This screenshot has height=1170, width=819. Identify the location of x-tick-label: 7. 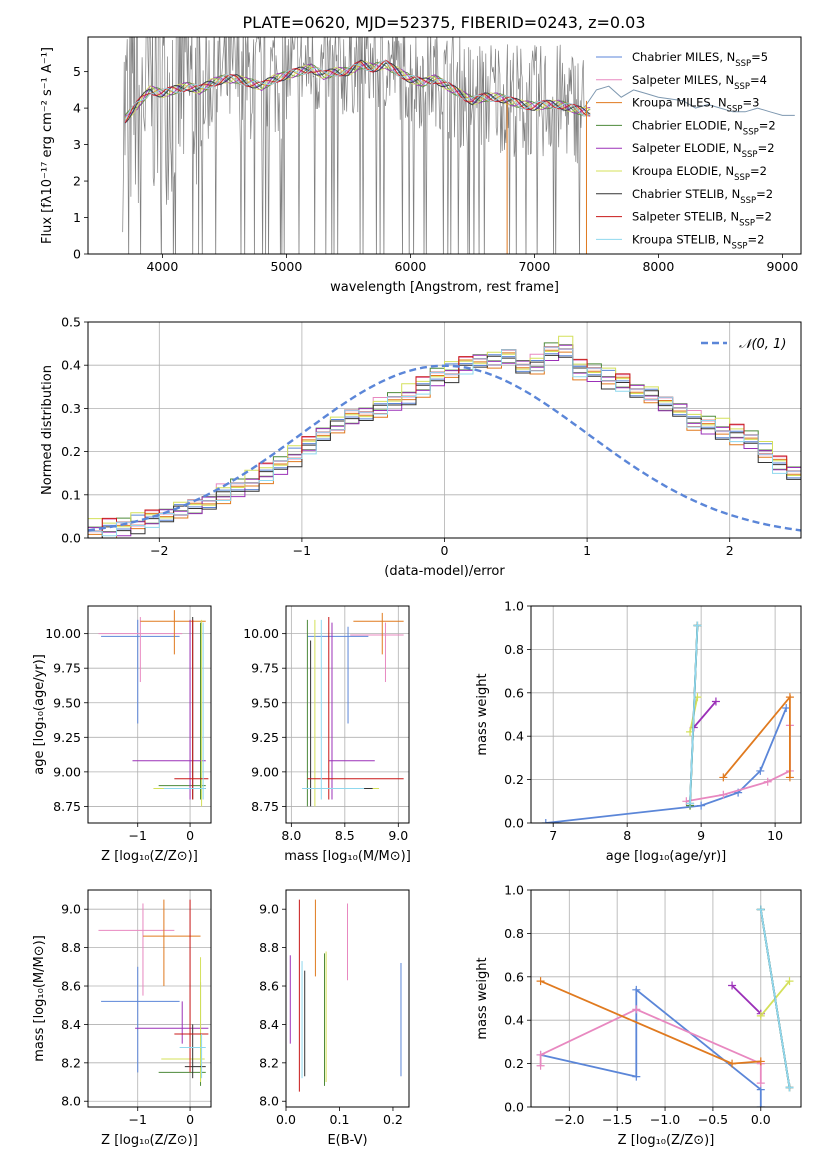
(553, 835).